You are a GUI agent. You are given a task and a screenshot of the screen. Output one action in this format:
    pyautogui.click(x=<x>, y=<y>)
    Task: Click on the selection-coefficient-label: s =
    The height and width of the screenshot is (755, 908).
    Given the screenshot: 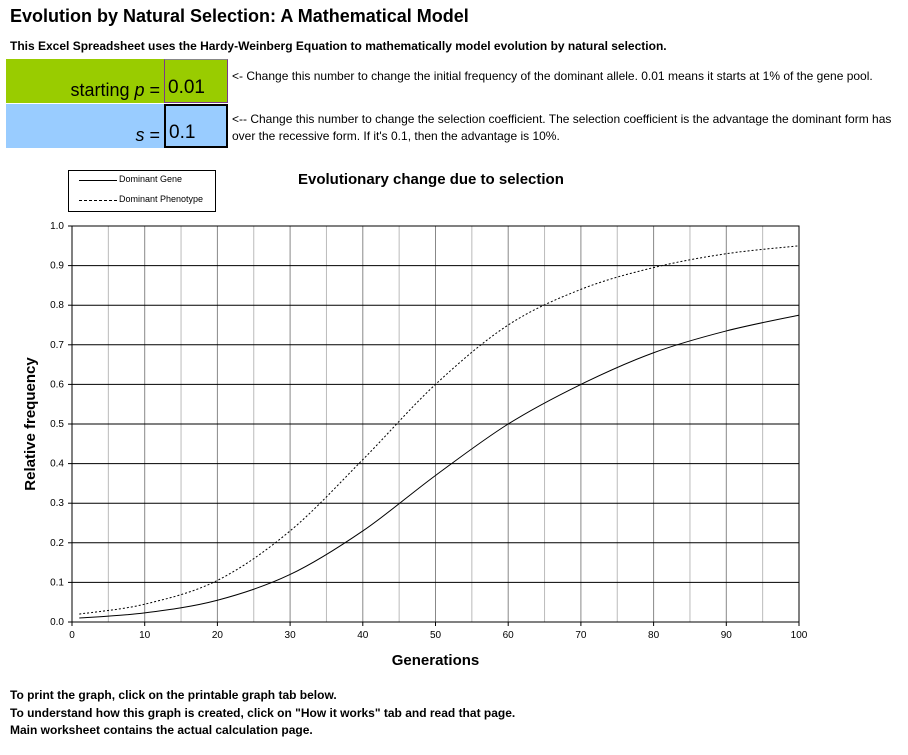 What is the action you would take?
    pyautogui.click(x=85, y=126)
    